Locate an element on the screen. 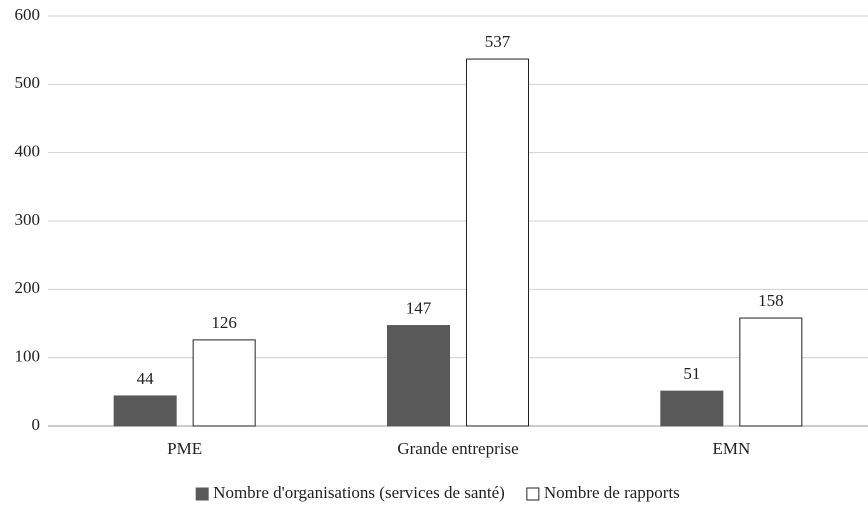  y-tick-label: 600 is located at coordinates (28, 14).